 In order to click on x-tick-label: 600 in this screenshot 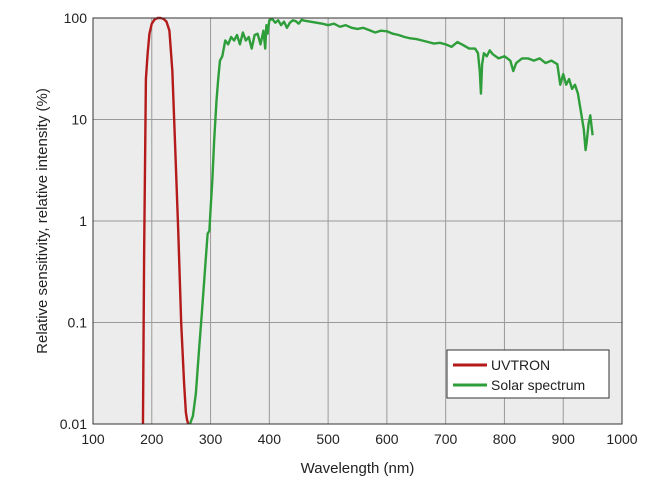, I will do `click(387, 439)`.